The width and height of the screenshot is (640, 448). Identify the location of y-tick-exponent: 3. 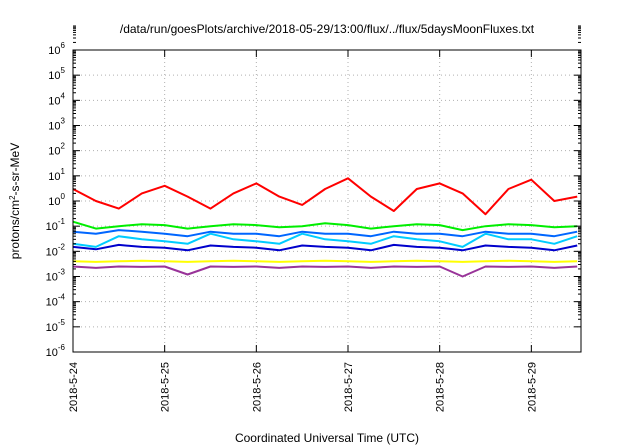
(63, 121).